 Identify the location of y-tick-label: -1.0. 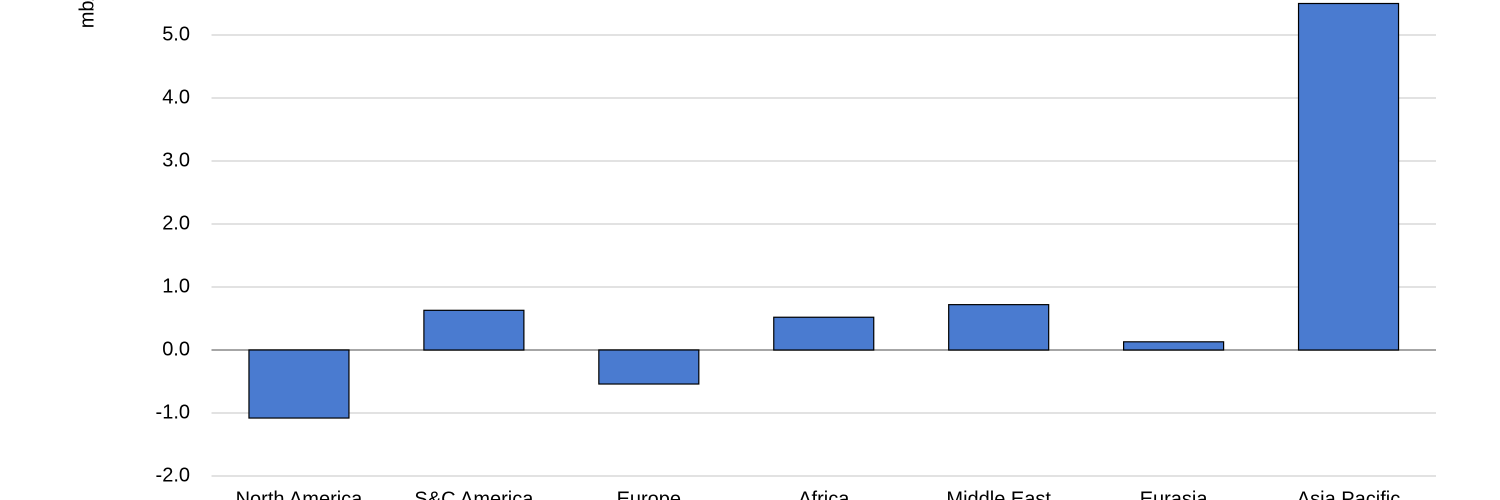
(173, 412).